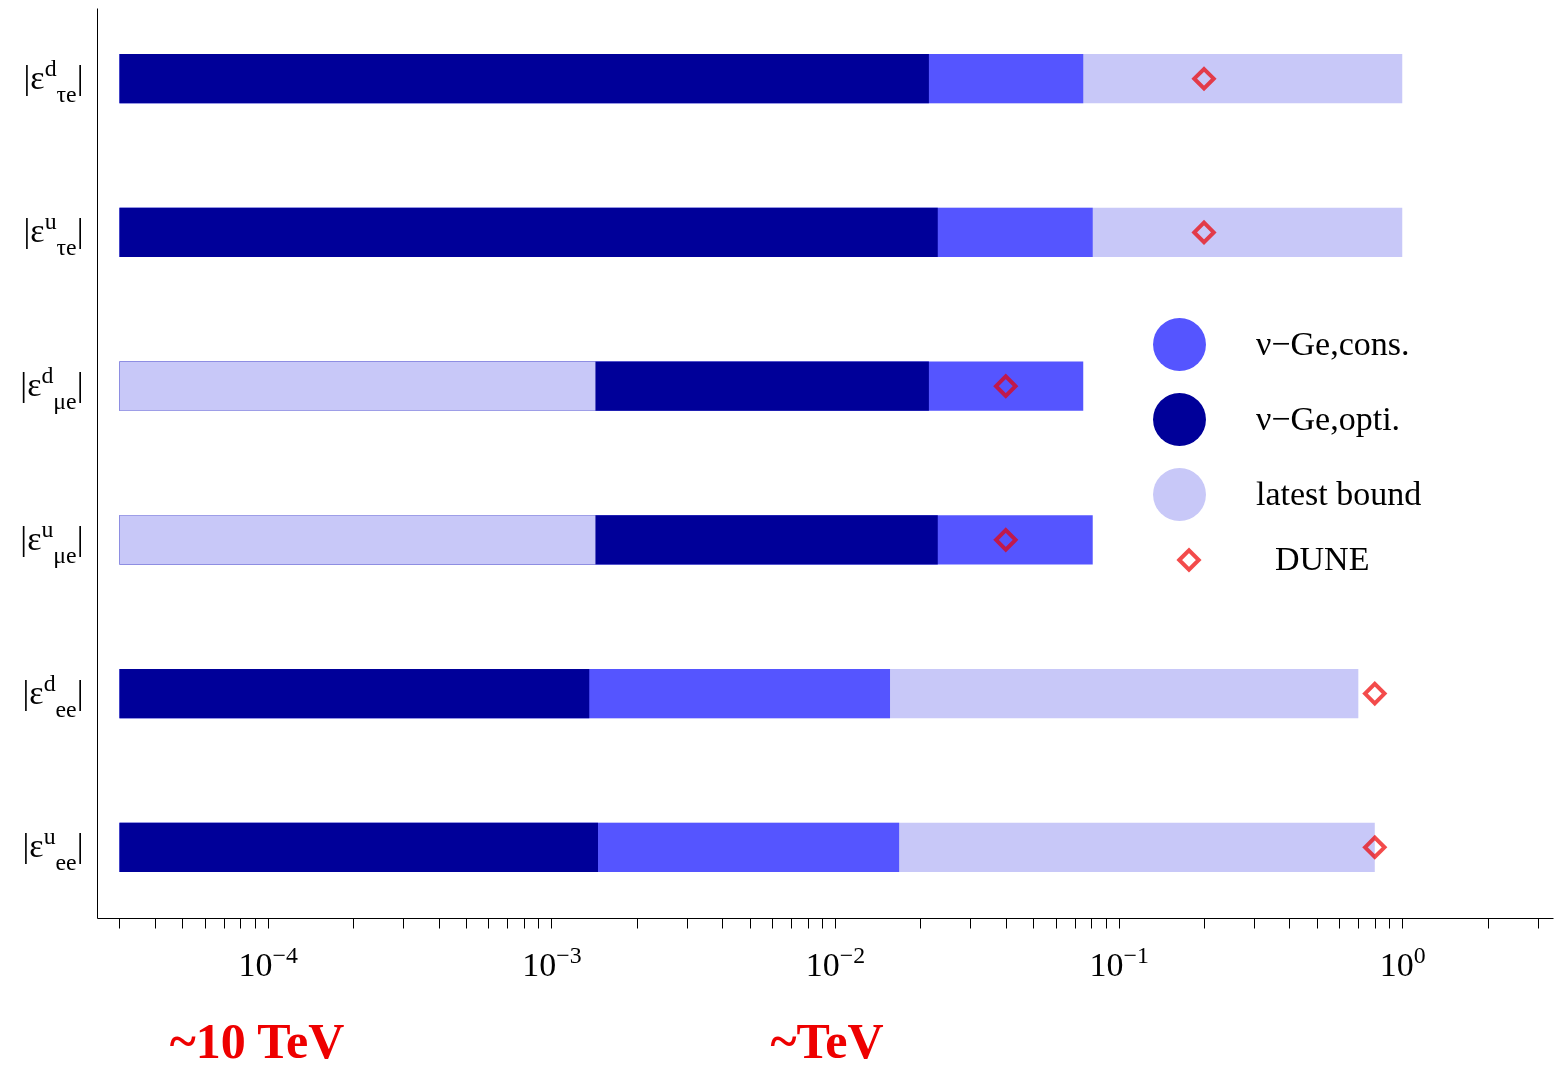 This screenshot has width=1555, height=1067. What do you see at coordinates (52, 541) in the screenshot?
I see `y-tick-label: |ε$^{u}$$_{μe}$|` at bounding box center [52, 541].